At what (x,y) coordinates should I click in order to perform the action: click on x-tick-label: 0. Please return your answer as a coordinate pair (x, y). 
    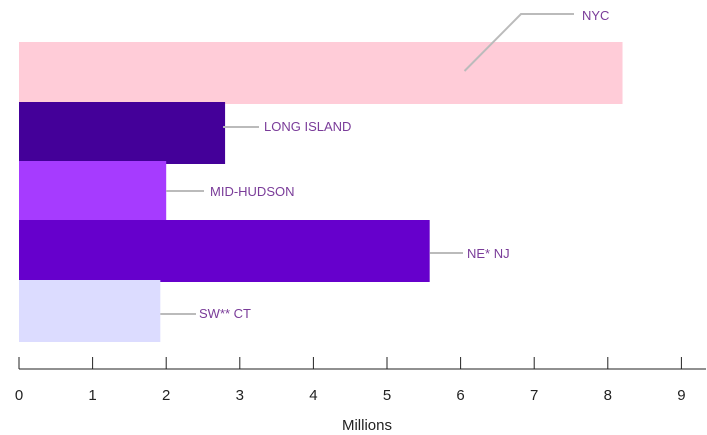
    Looking at the image, I should click on (19, 395).